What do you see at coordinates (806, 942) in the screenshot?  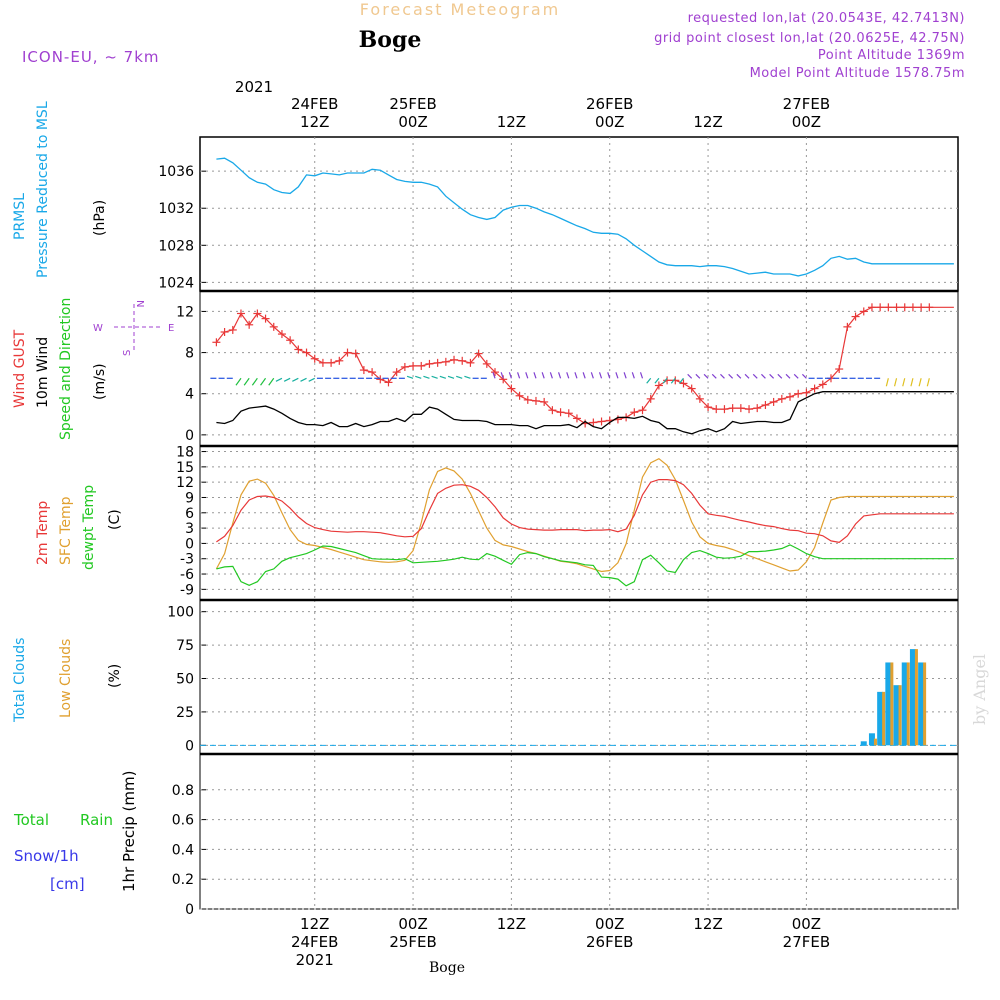 I see `bottom-date-label: 27FEB` at bounding box center [806, 942].